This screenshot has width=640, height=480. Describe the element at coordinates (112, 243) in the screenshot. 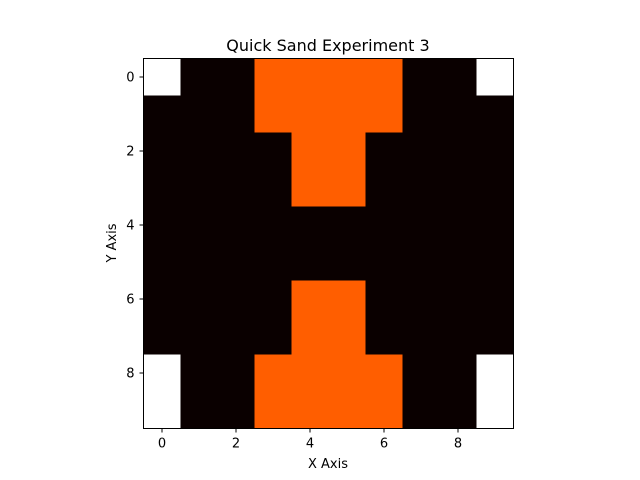

I see `y-axis-label: Y Axis` at that location.